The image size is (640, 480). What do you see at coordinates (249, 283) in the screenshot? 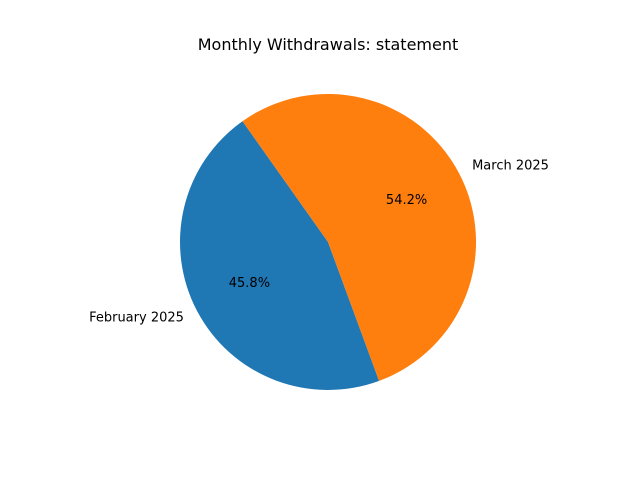
I see `percent-label-1: 45.8%` at bounding box center [249, 283].